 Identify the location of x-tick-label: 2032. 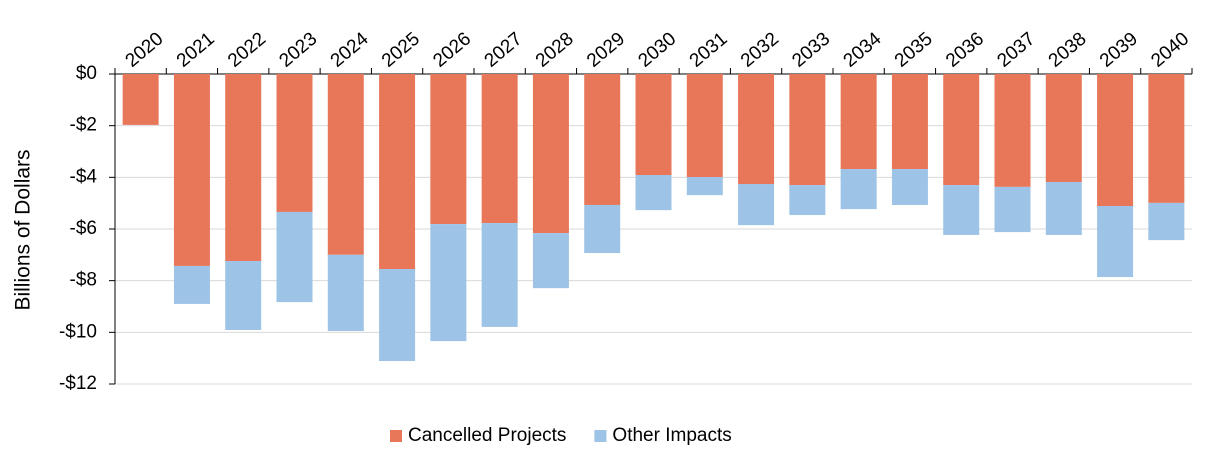
(760, 49).